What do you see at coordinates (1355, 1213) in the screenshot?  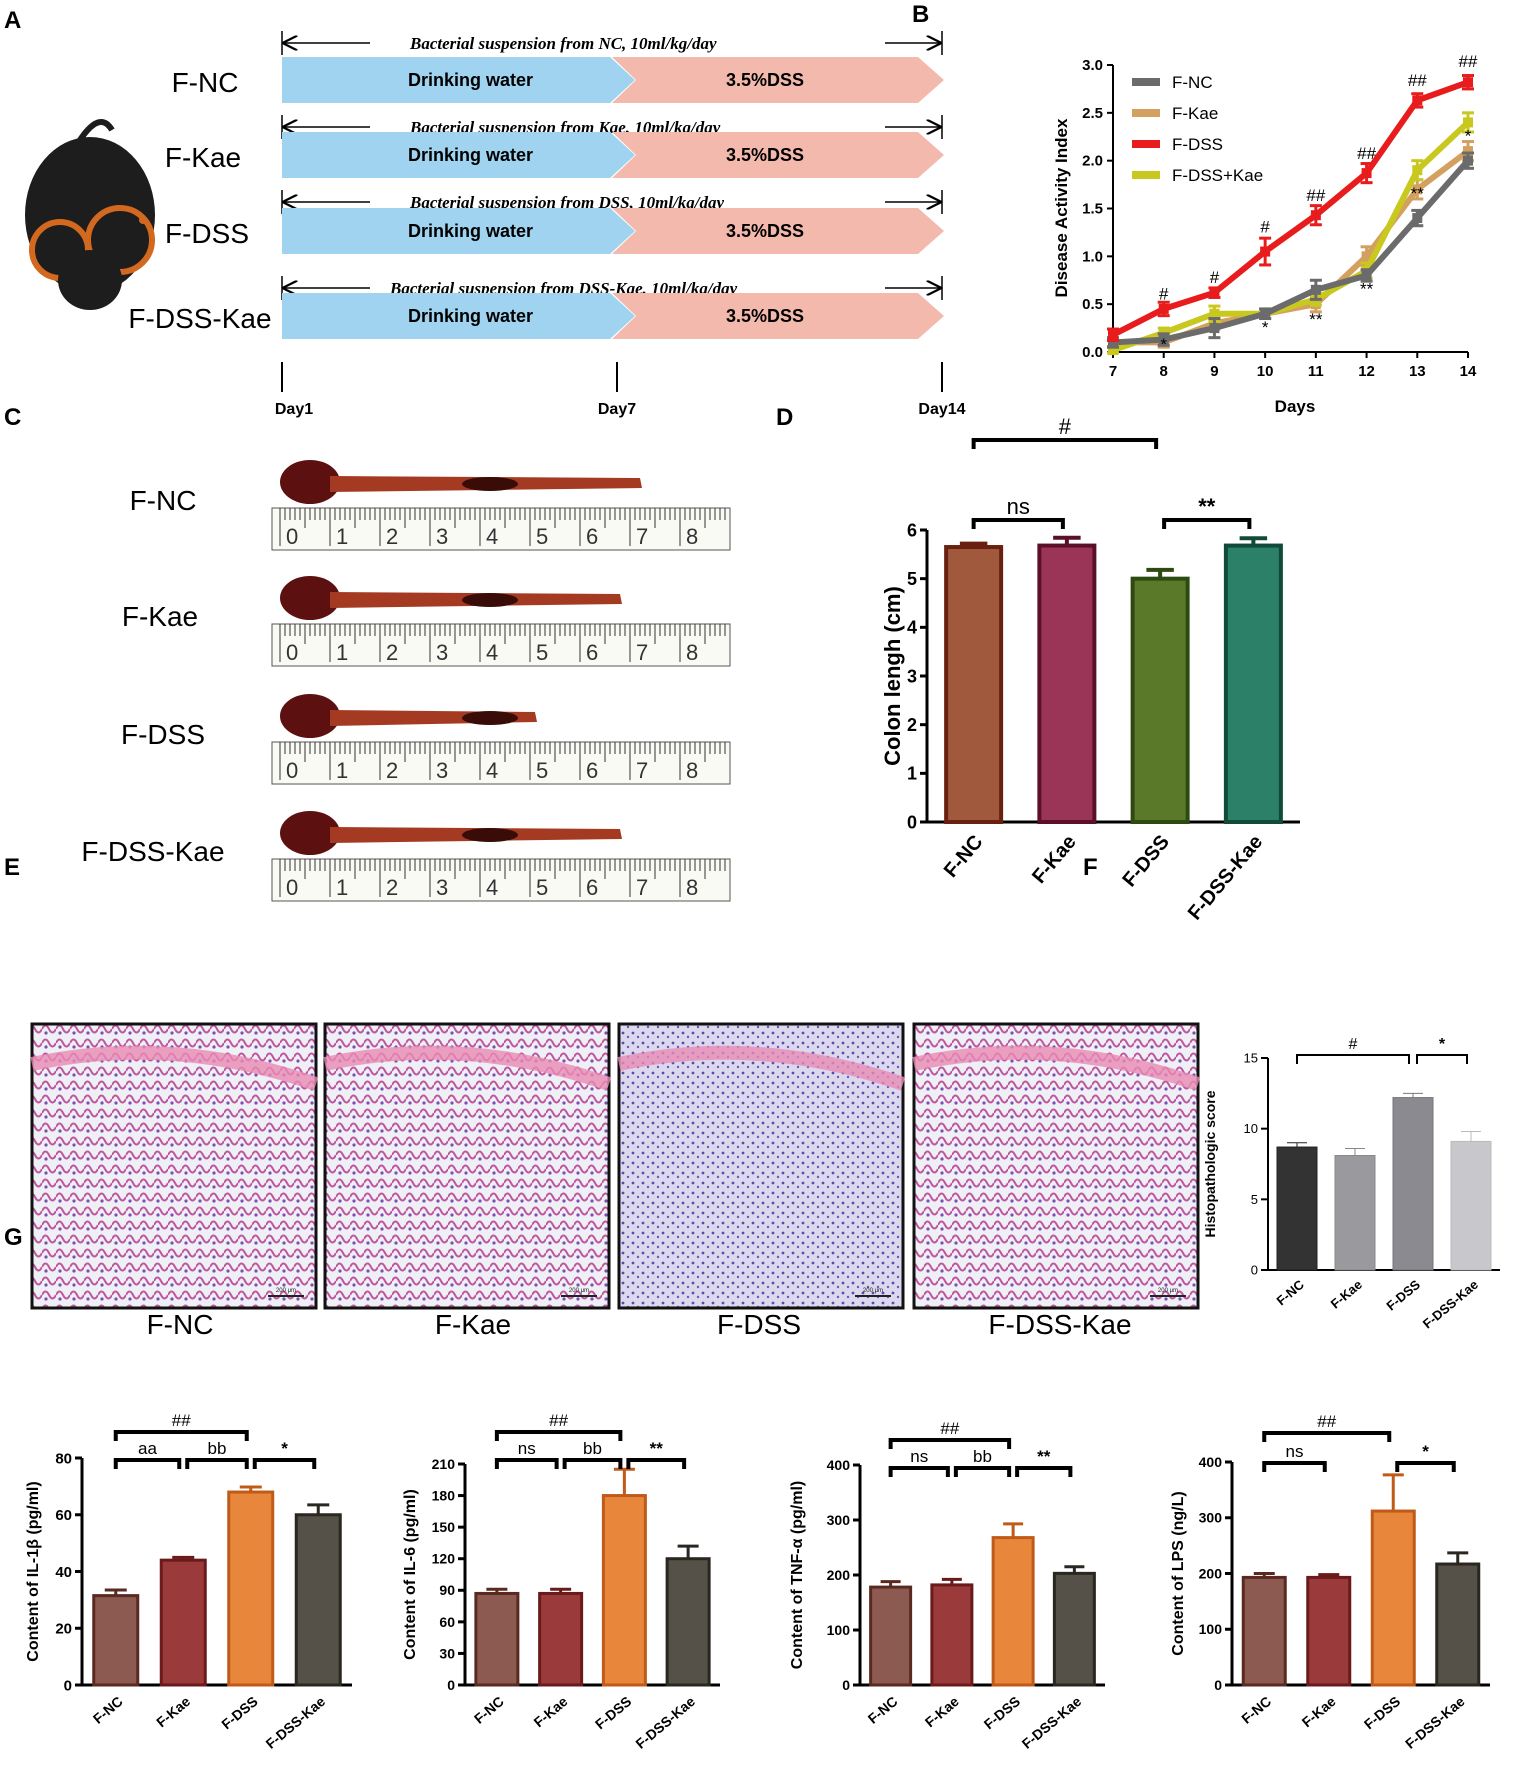 I see `bar-F-Kae` at bounding box center [1355, 1213].